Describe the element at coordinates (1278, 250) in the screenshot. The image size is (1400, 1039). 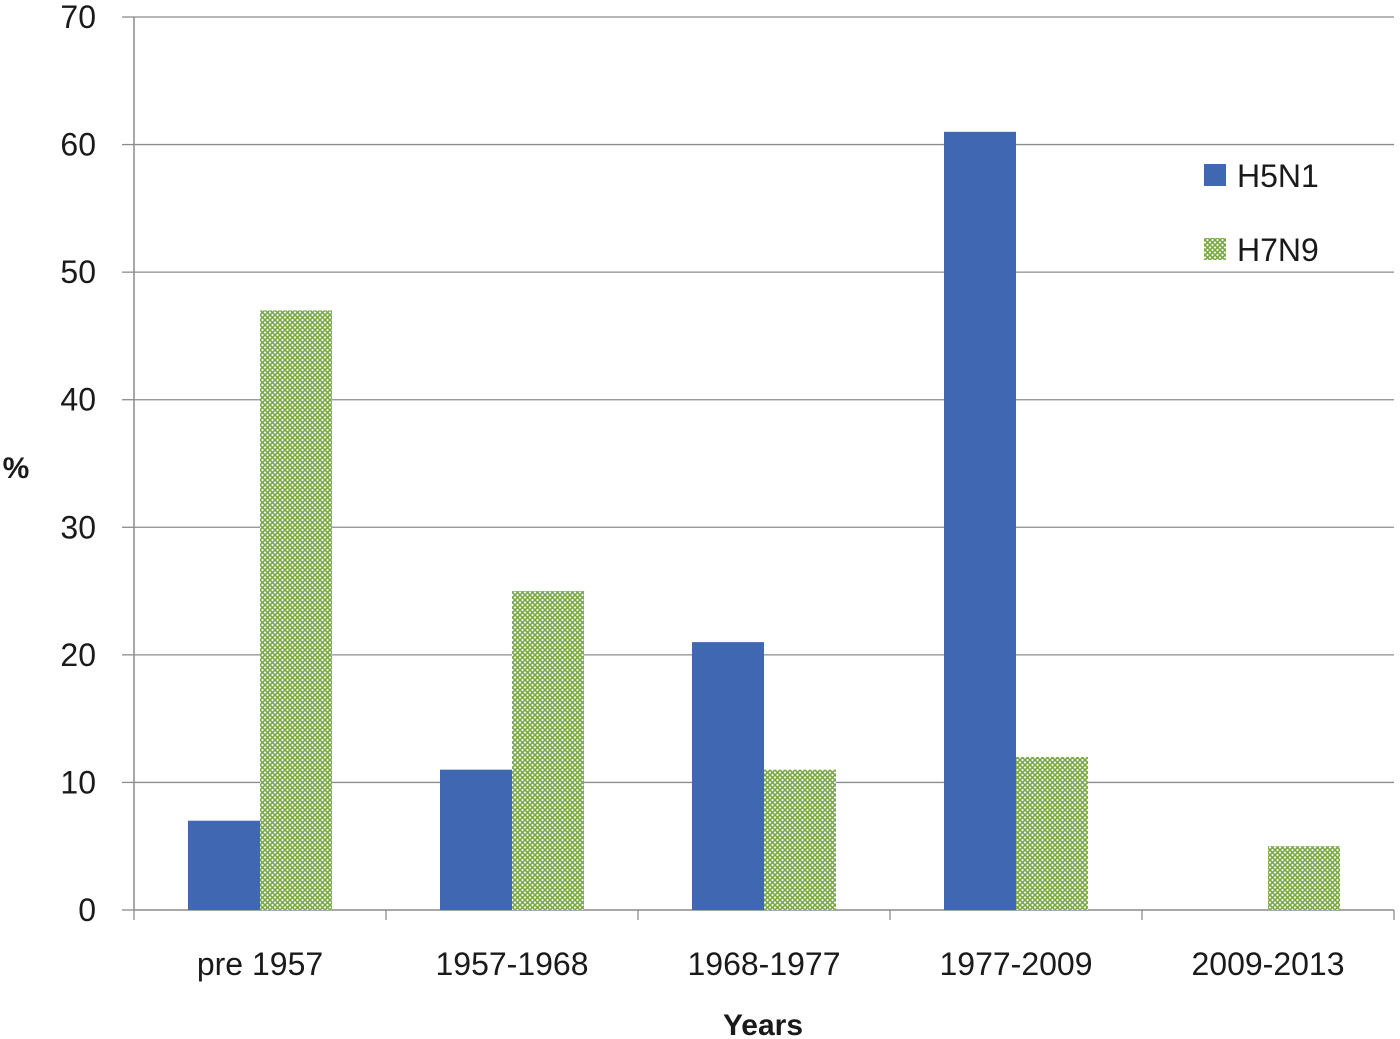
I see `legend-label-h7n9: H7N9` at that location.